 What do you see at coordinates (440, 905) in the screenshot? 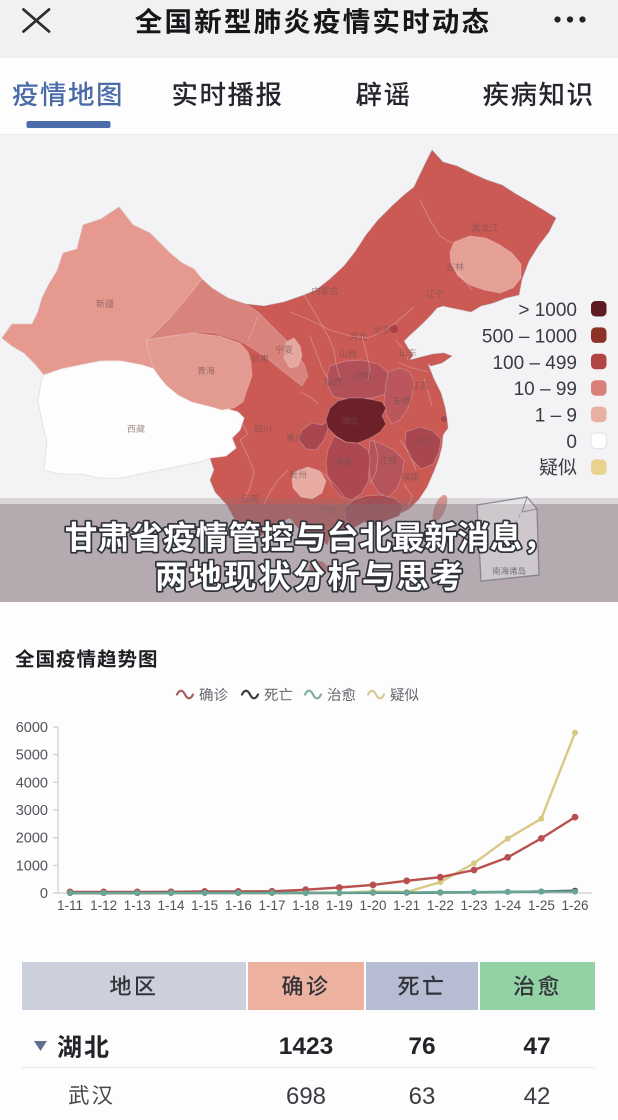
I see `svg-text: 1-22` at bounding box center [440, 905].